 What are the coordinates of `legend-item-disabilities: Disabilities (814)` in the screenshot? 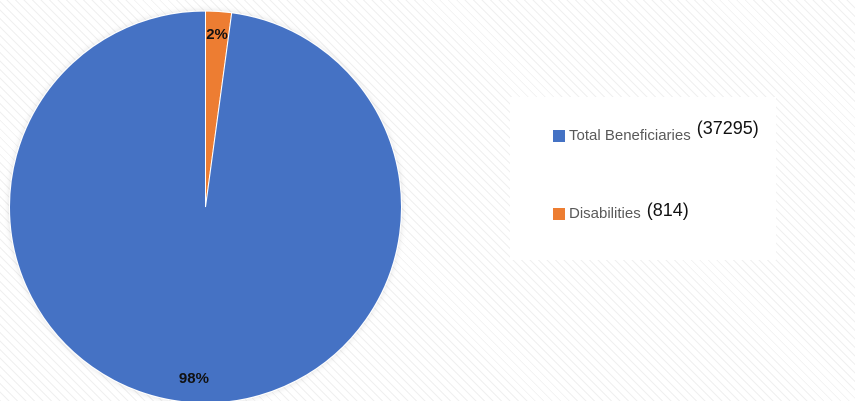 It's located at (621, 212).